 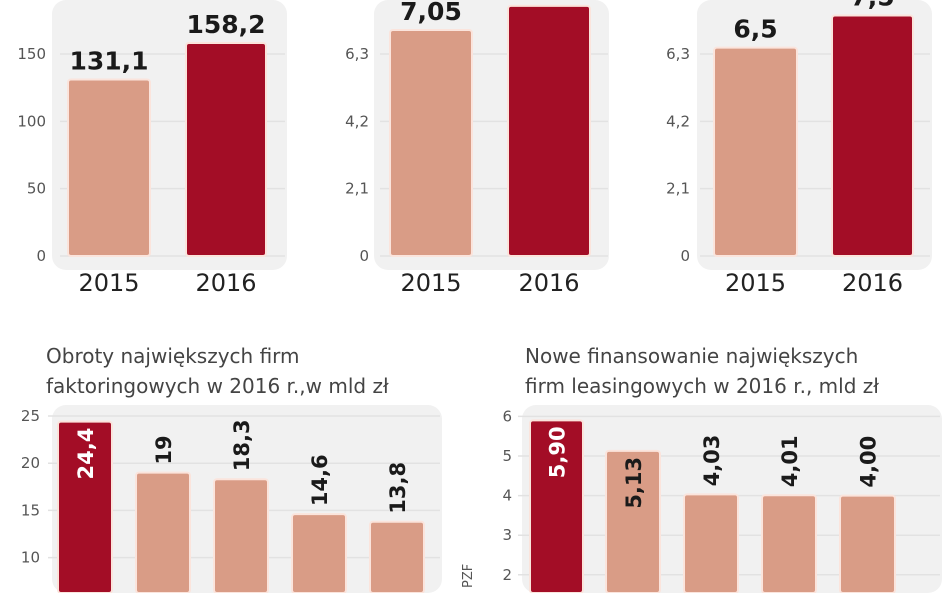 I want to click on value-label: 4,00, so click(x=869, y=462).